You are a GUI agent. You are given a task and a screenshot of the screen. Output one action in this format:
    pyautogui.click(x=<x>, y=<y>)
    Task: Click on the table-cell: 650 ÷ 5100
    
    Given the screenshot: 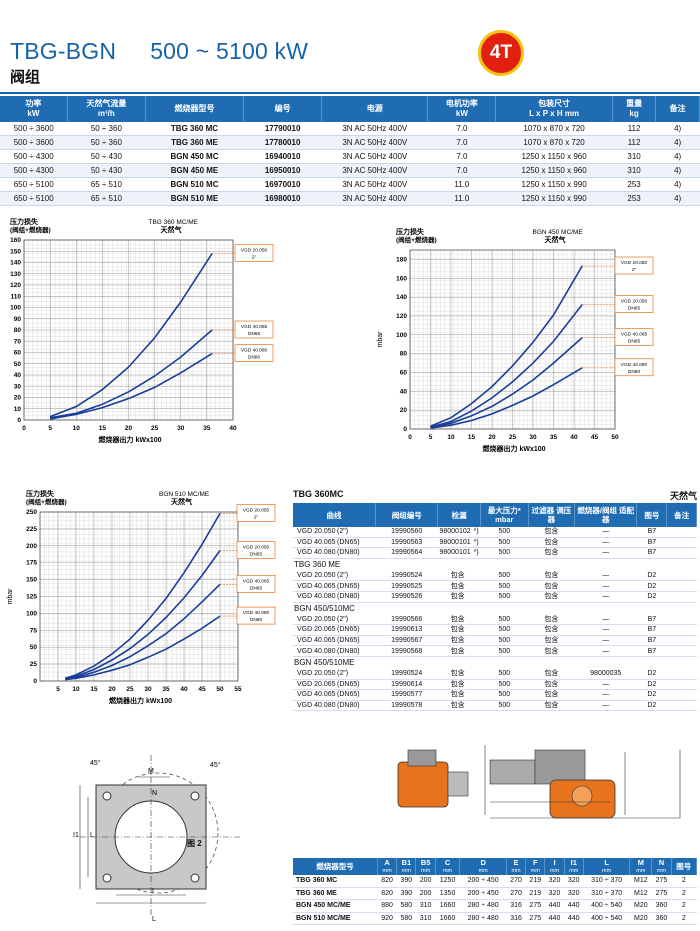 What is the action you would take?
    pyautogui.click(x=34, y=198)
    